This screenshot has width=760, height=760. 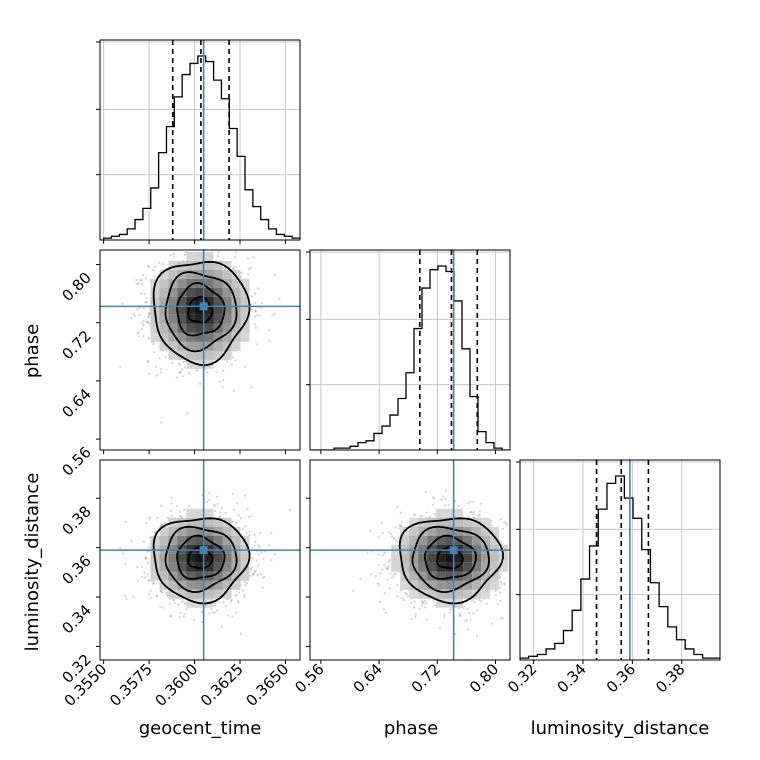 What do you see at coordinates (620, 560) in the screenshot?
I see `panel-frame` at bounding box center [620, 560].